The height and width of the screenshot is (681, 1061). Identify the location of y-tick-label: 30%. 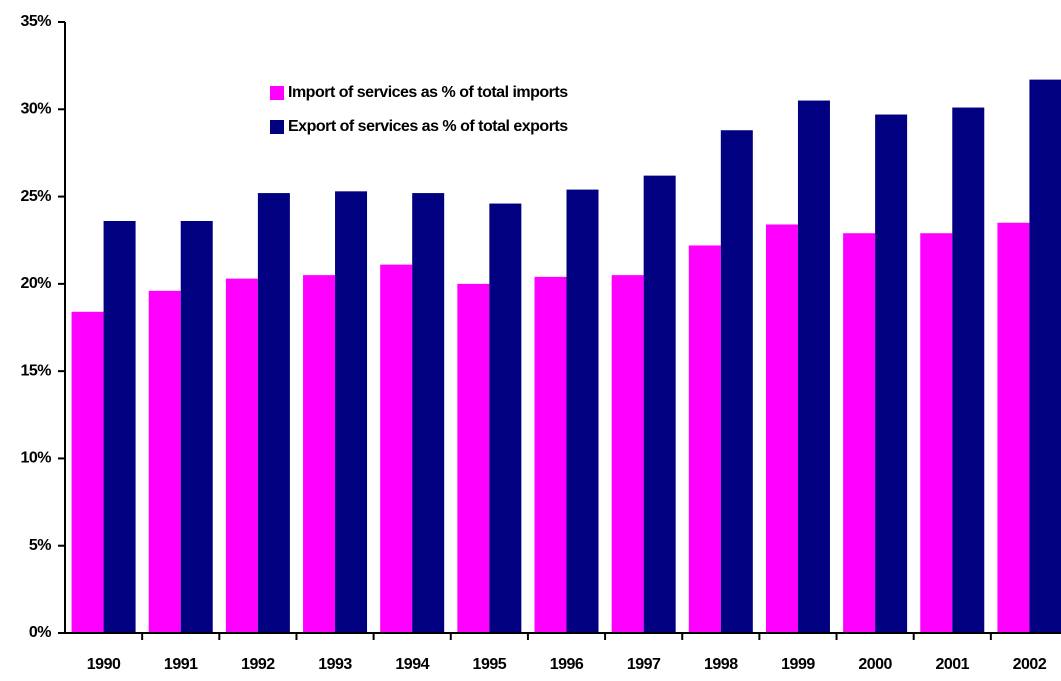
(35, 109).